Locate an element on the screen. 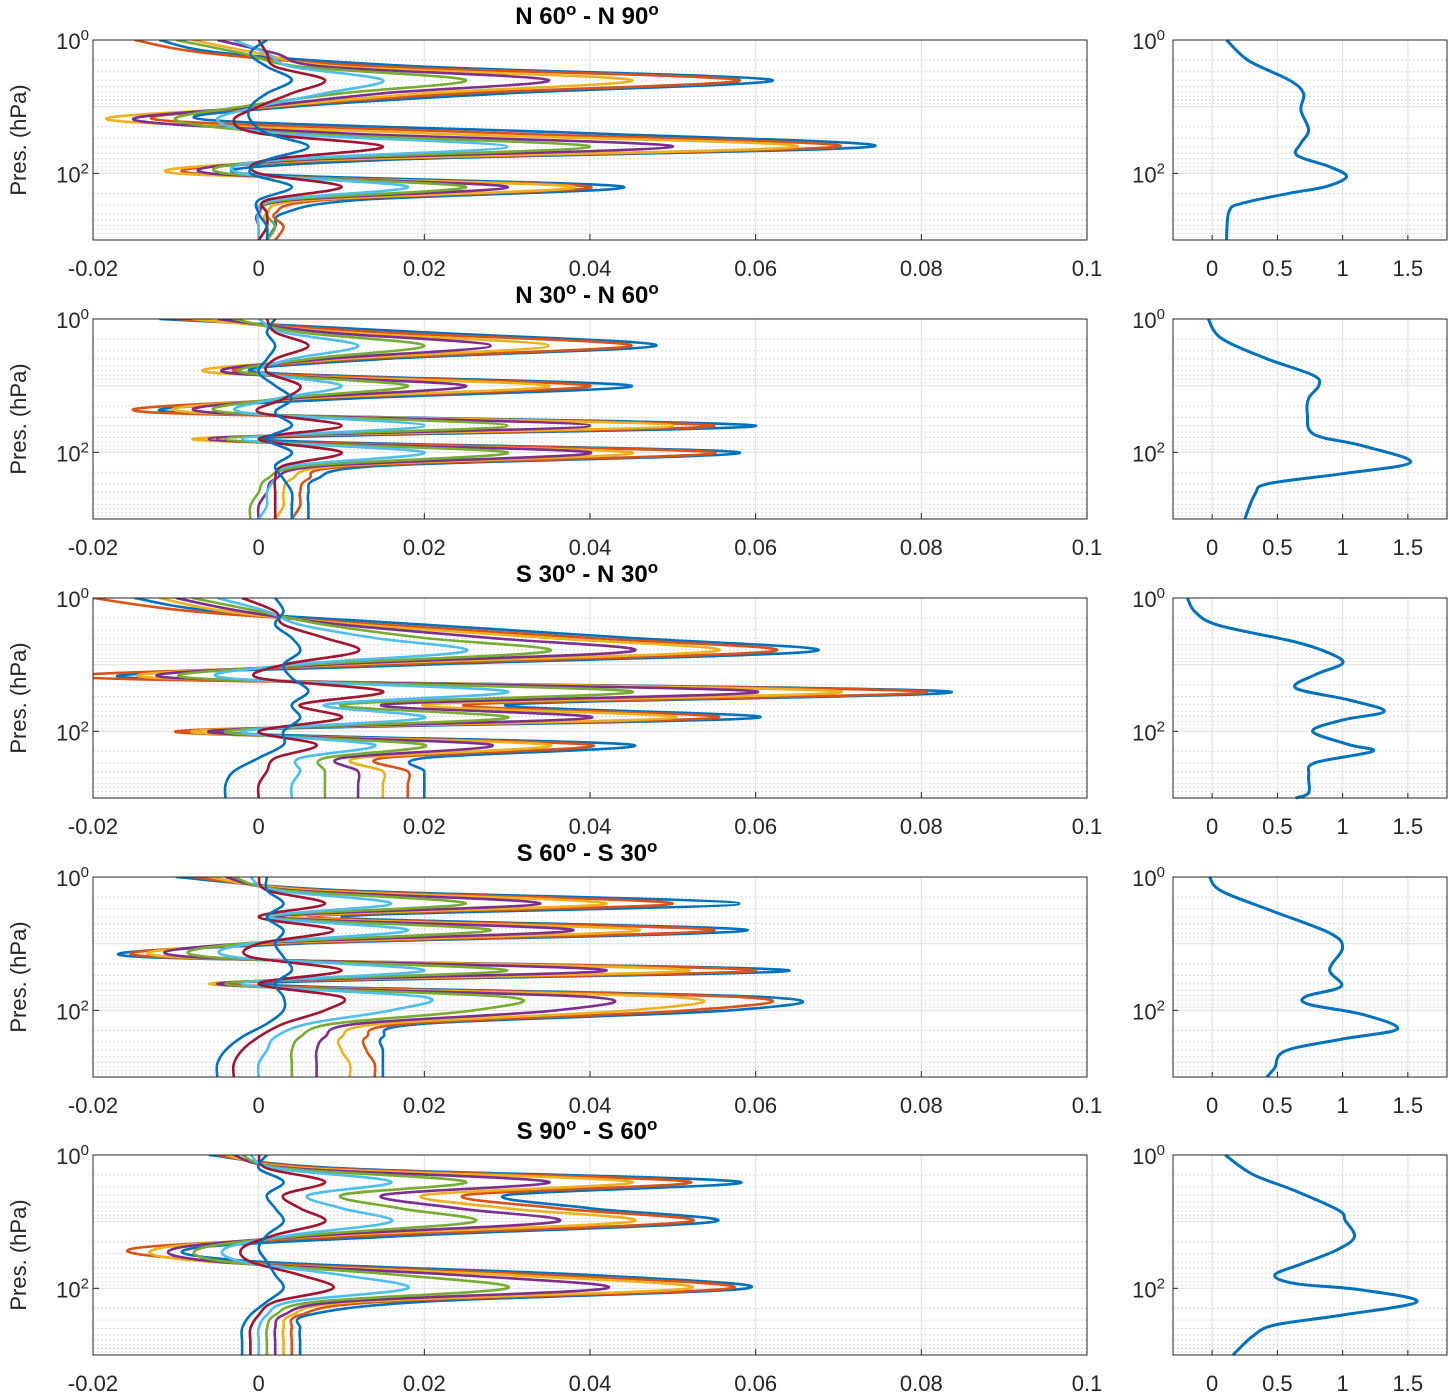 The height and width of the screenshot is (1400, 1449). subplot-title: N 30o​ - N 60o​ is located at coordinates (587, 294).